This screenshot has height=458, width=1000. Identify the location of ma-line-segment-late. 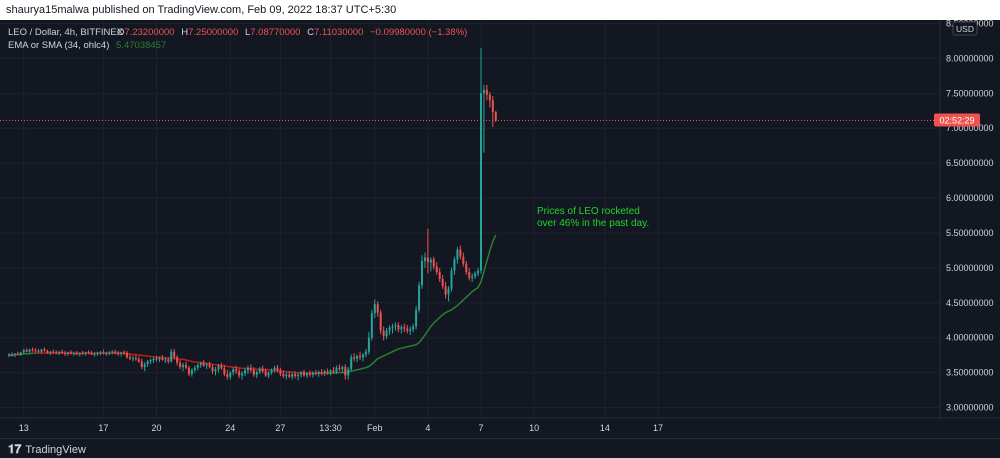
(412, 304).